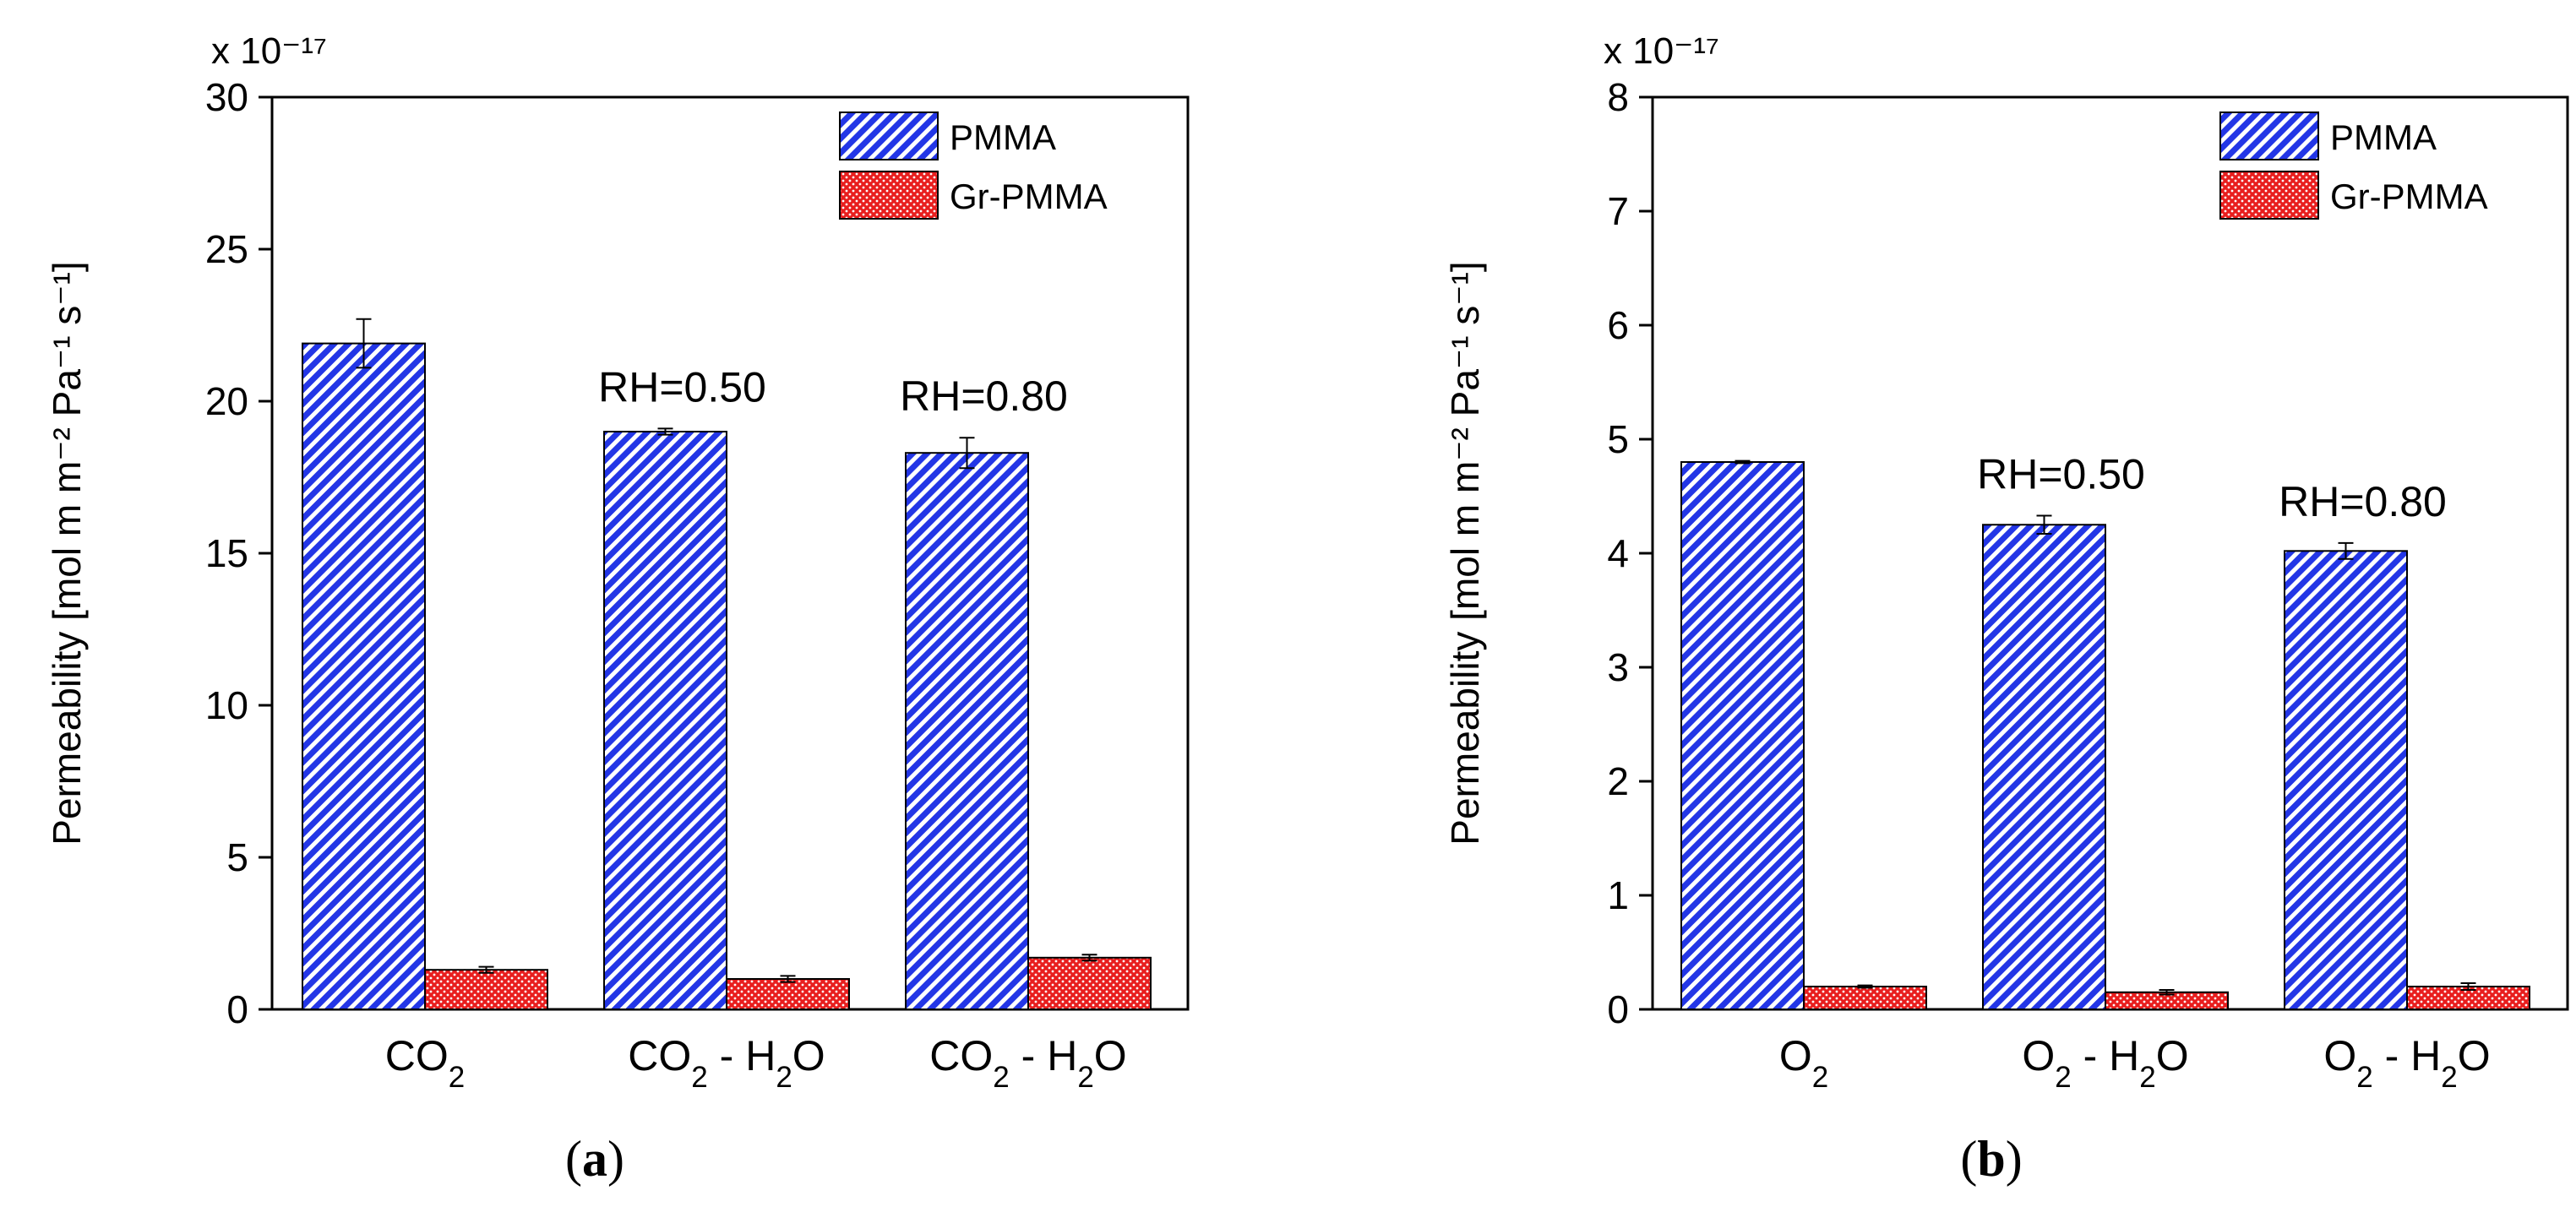 The image size is (2576, 1207). What do you see at coordinates (227, 97) in the screenshot?
I see `y-tick-label: 30` at bounding box center [227, 97].